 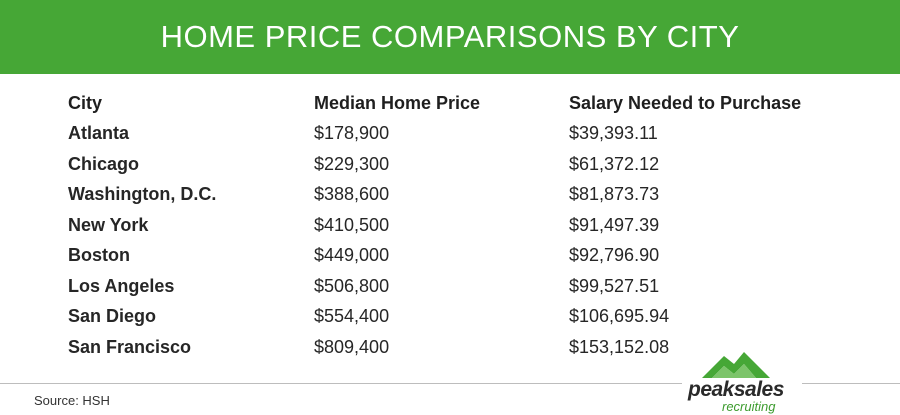 I want to click on column-header-city: City, so click(x=85, y=102).